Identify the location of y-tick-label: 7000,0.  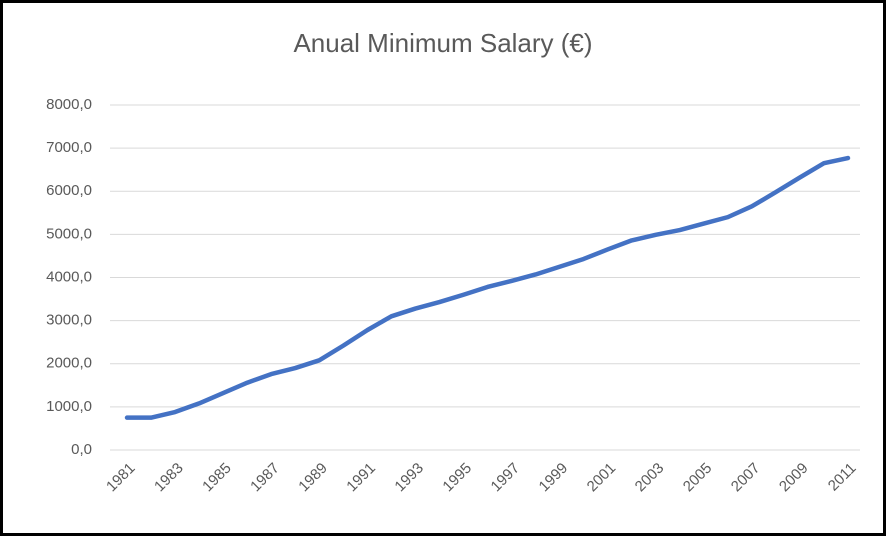
(69, 147).